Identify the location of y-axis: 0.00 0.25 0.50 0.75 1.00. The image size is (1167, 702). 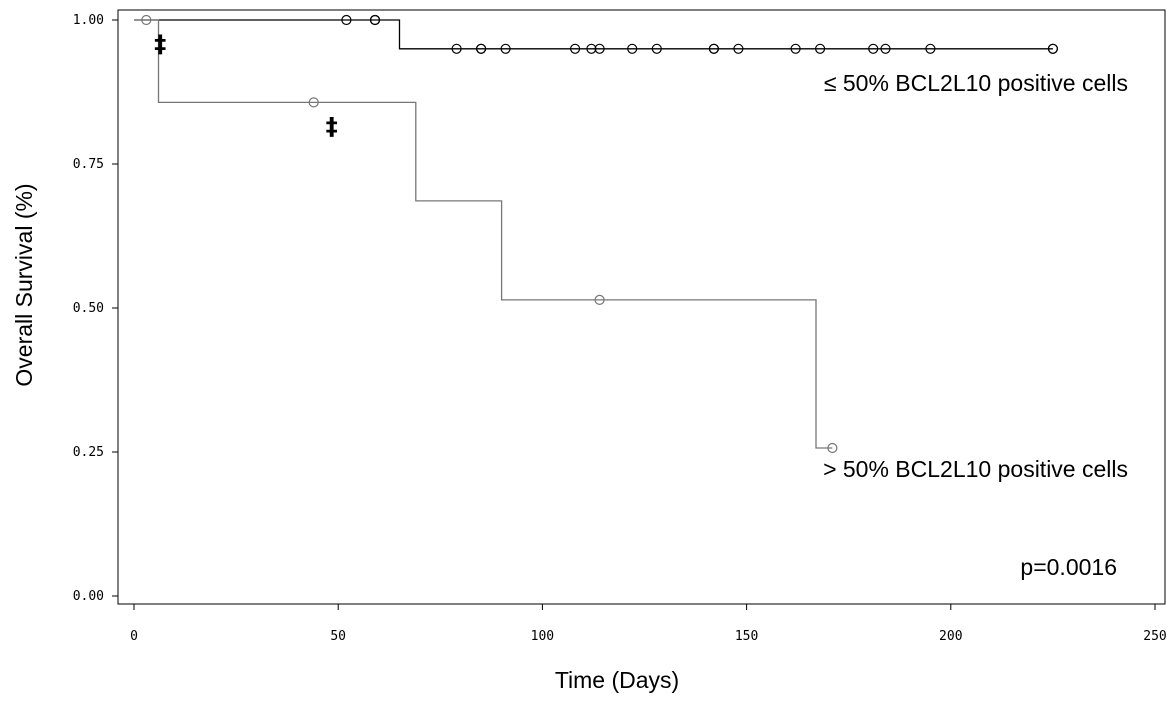
(95, 308).